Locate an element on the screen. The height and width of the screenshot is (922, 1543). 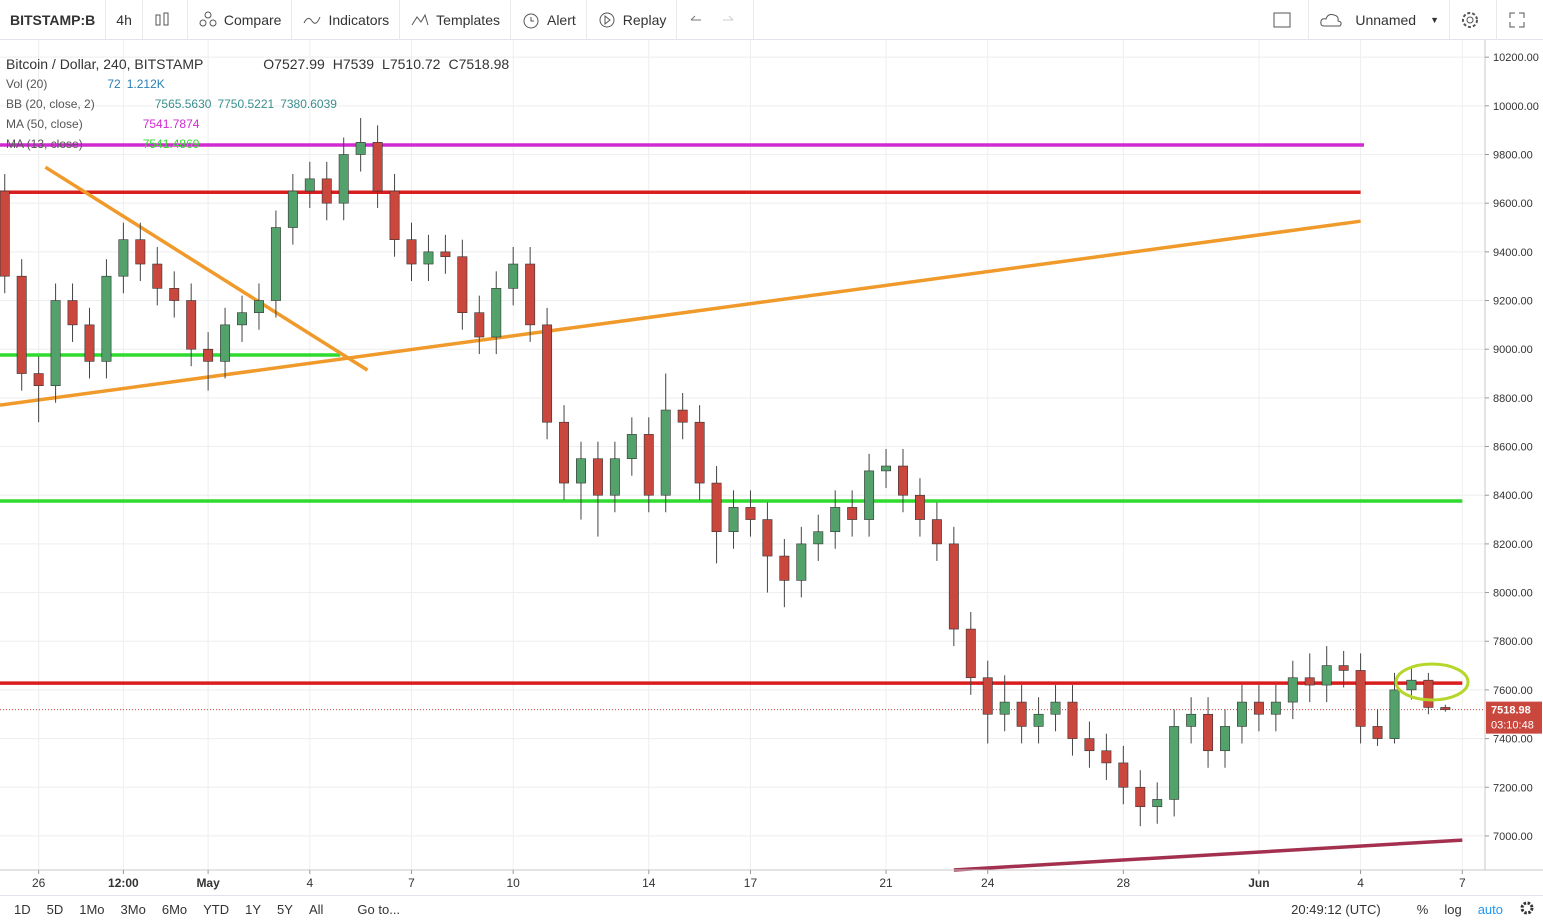
x-tick-label: 21 is located at coordinates (886, 883).